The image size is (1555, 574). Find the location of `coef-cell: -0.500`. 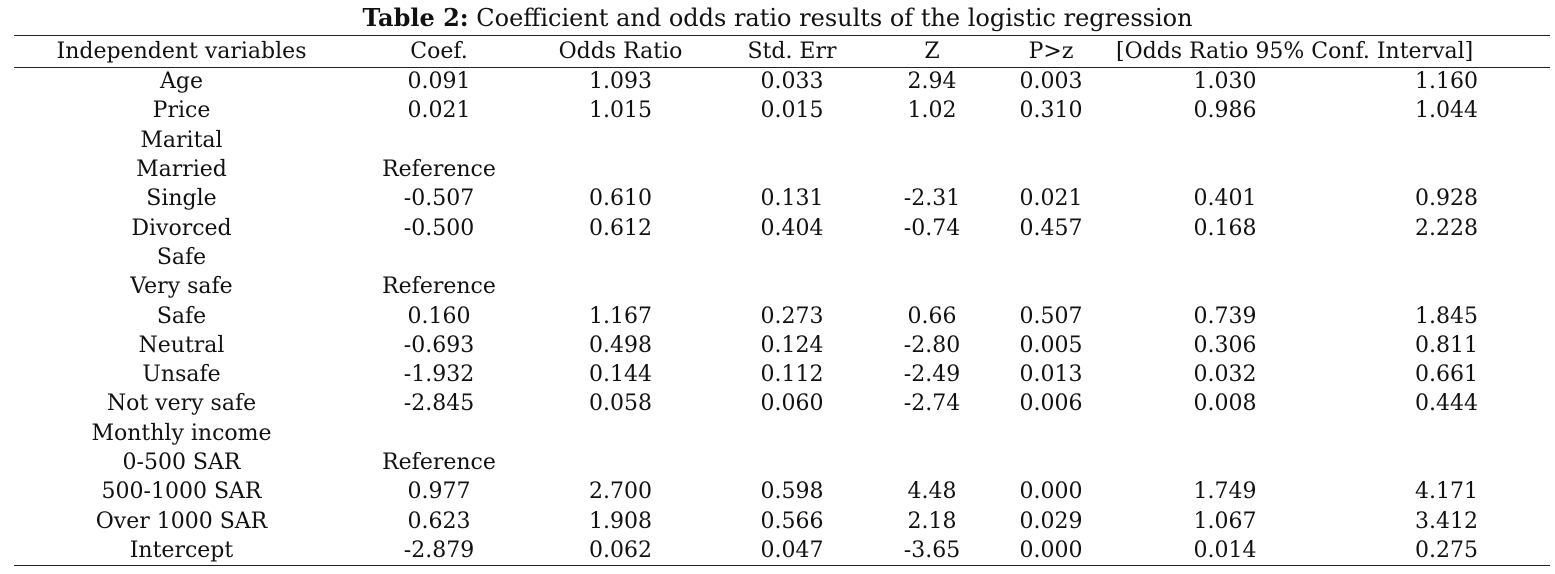

coef-cell: -0.500 is located at coordinates (439, 228).